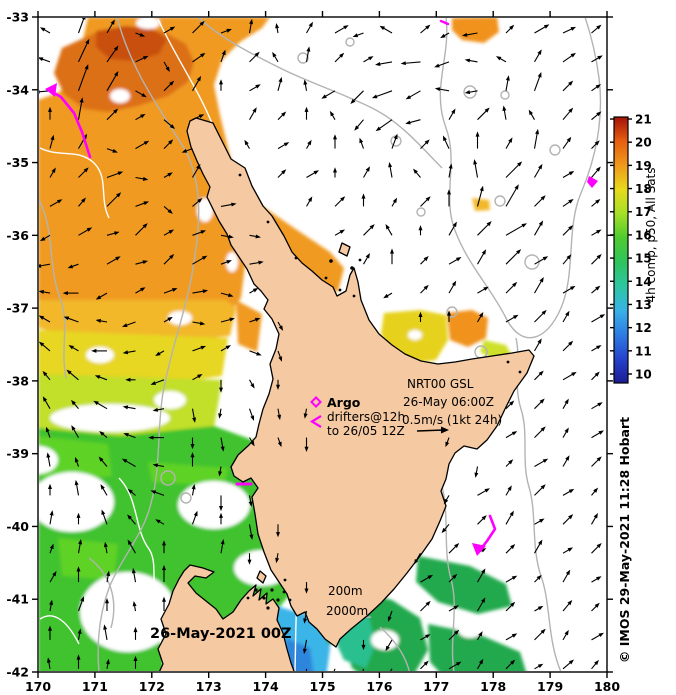  Describe the element at coordinates (316, 402) in the screenshot. I see `argo-float-marker-icon` at that location.